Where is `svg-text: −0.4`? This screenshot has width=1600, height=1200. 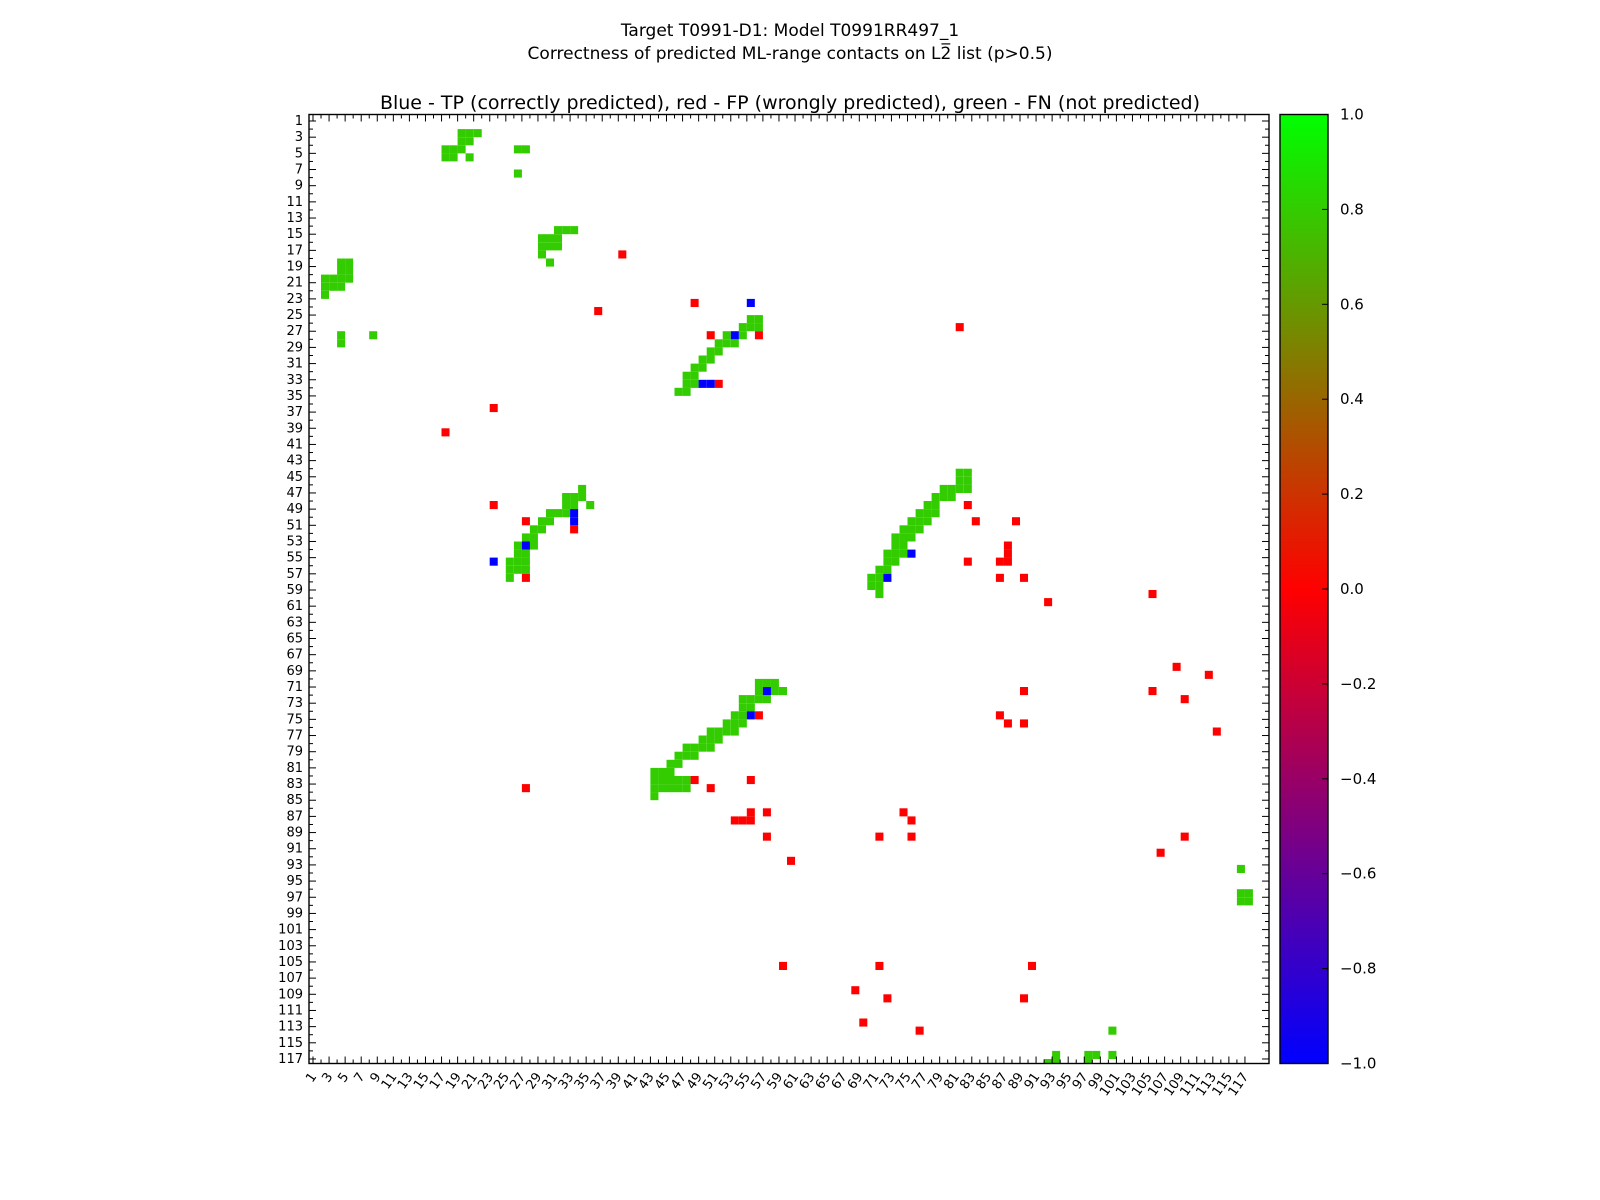 svg-text: −0.4 is located at coordinates (1358, 779).